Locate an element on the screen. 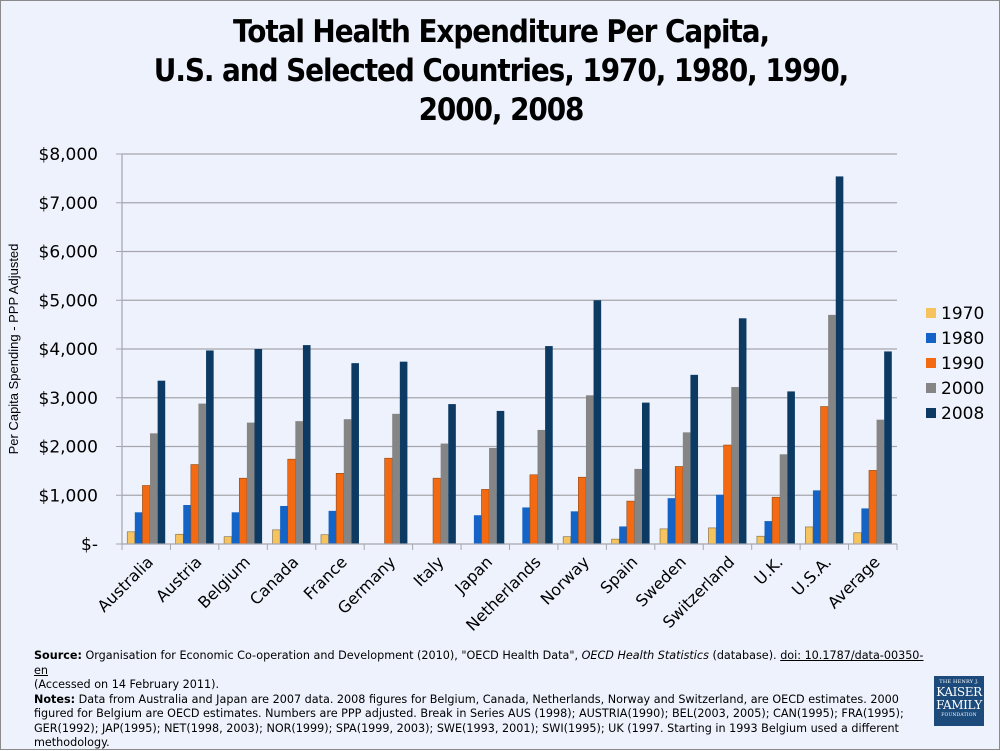 This screenshot has height=751, width=1000. bar-belgium-2000 is located at coordinates (250, 483).